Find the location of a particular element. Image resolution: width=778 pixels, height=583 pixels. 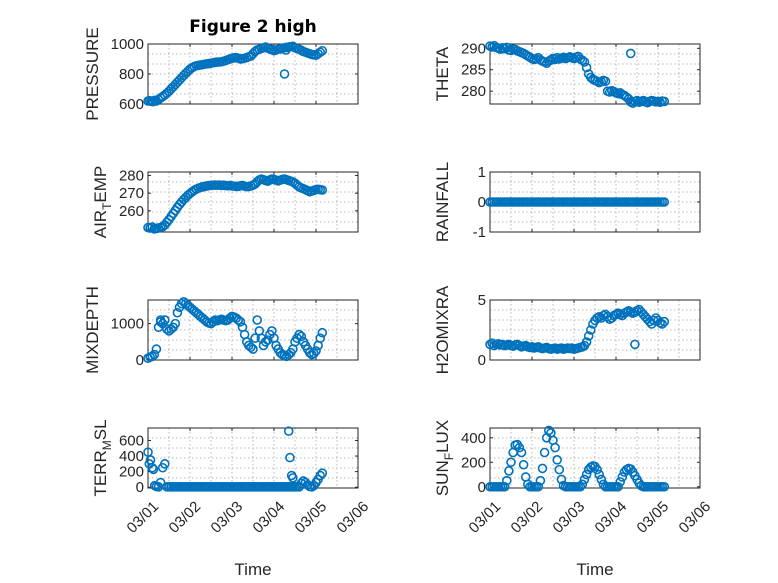

y-tick-label: 200 is located at coordinates (131, 472).